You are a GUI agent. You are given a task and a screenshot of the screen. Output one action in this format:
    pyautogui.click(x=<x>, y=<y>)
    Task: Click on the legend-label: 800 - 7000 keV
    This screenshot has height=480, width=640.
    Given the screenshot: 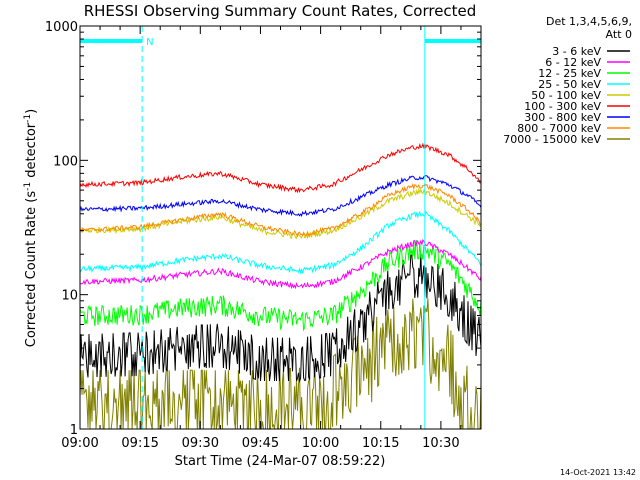 What is the action you would take?
    pyautogui.click(x=559, y=128)
    